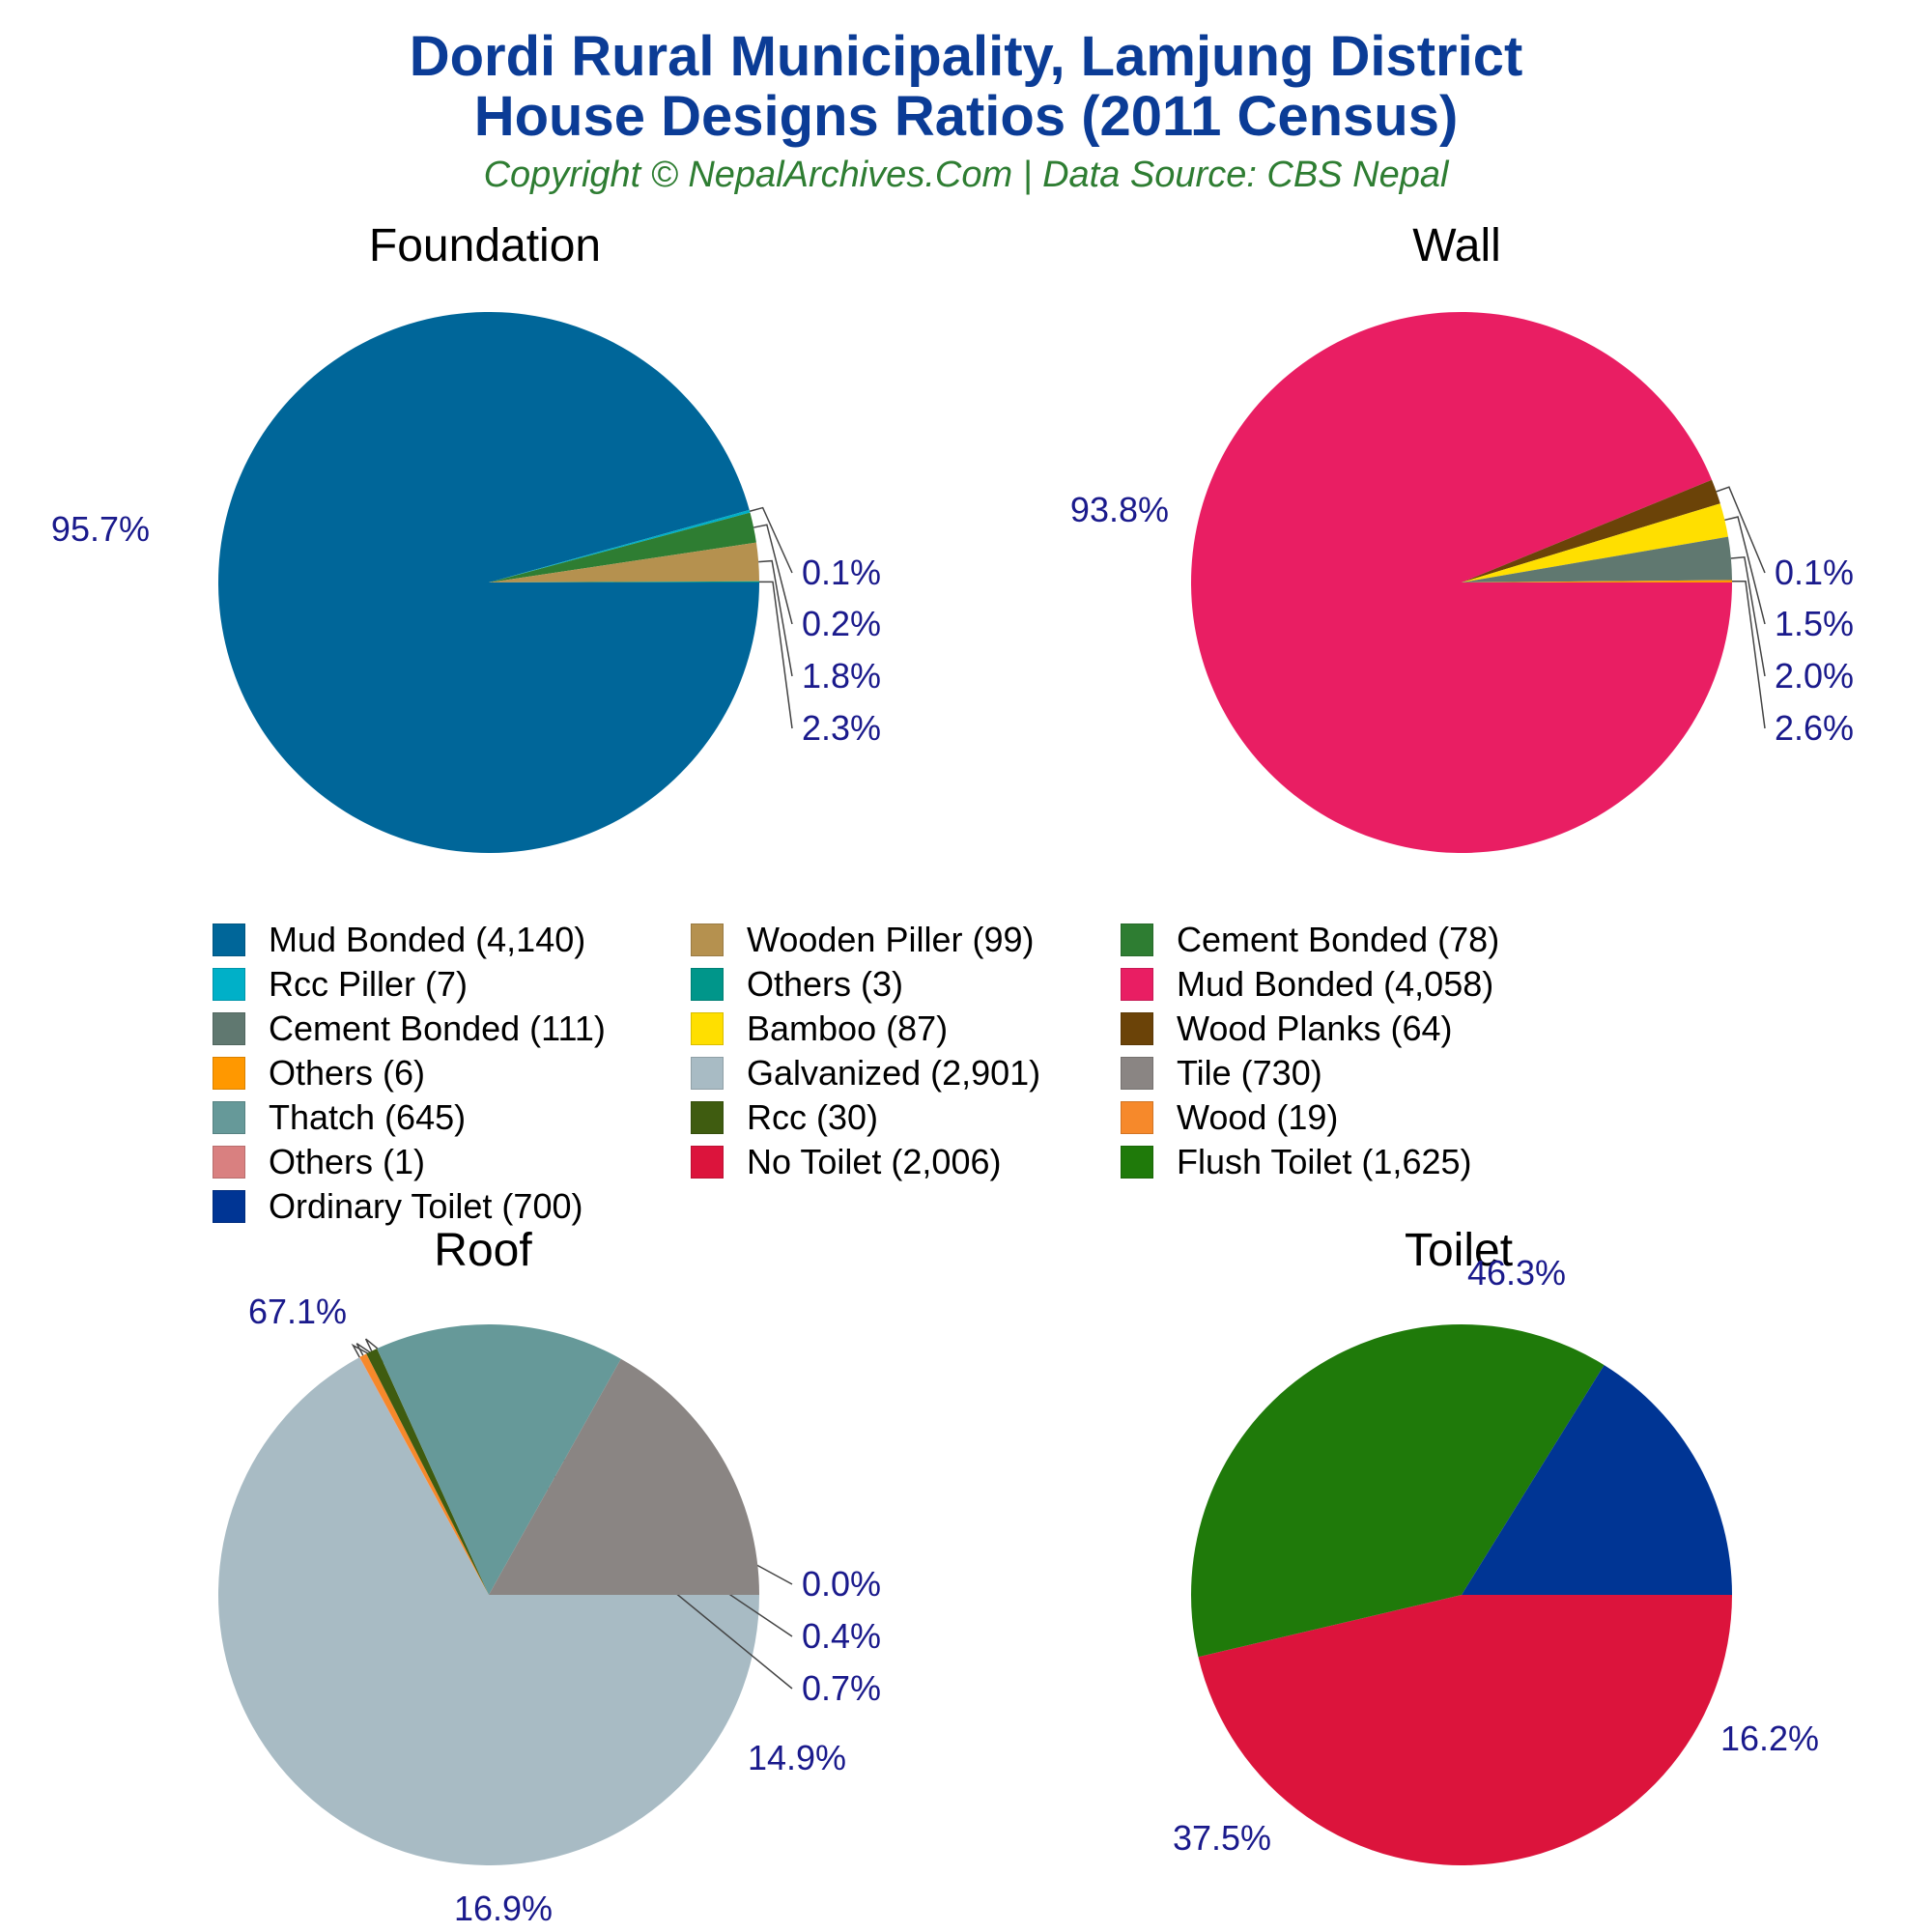 This screenshot has width=1932, height=1932. I want to click on legend-label: Others (1), so click(347, 1161).